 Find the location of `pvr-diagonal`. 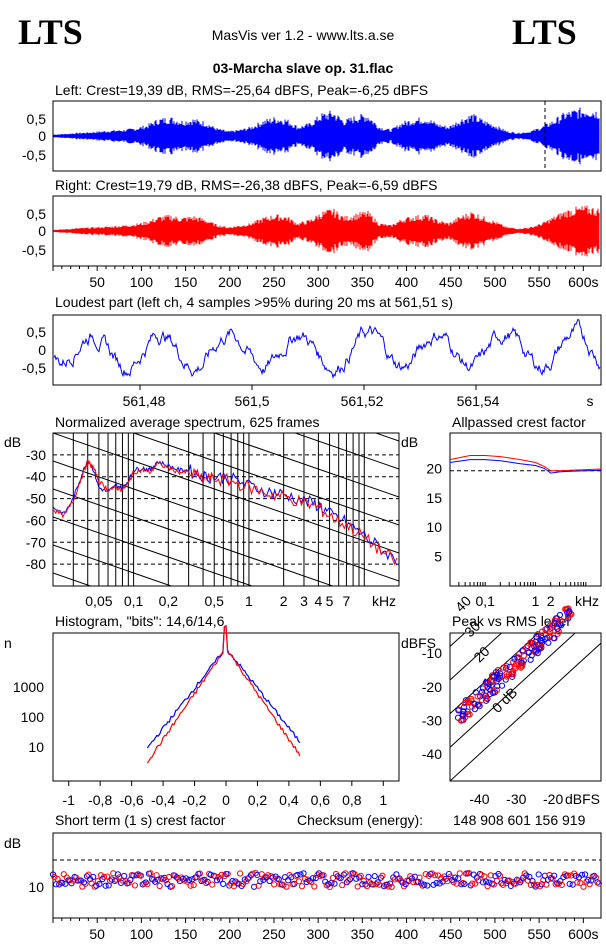

pvr-diagonal is located at coordinates (525, 711).